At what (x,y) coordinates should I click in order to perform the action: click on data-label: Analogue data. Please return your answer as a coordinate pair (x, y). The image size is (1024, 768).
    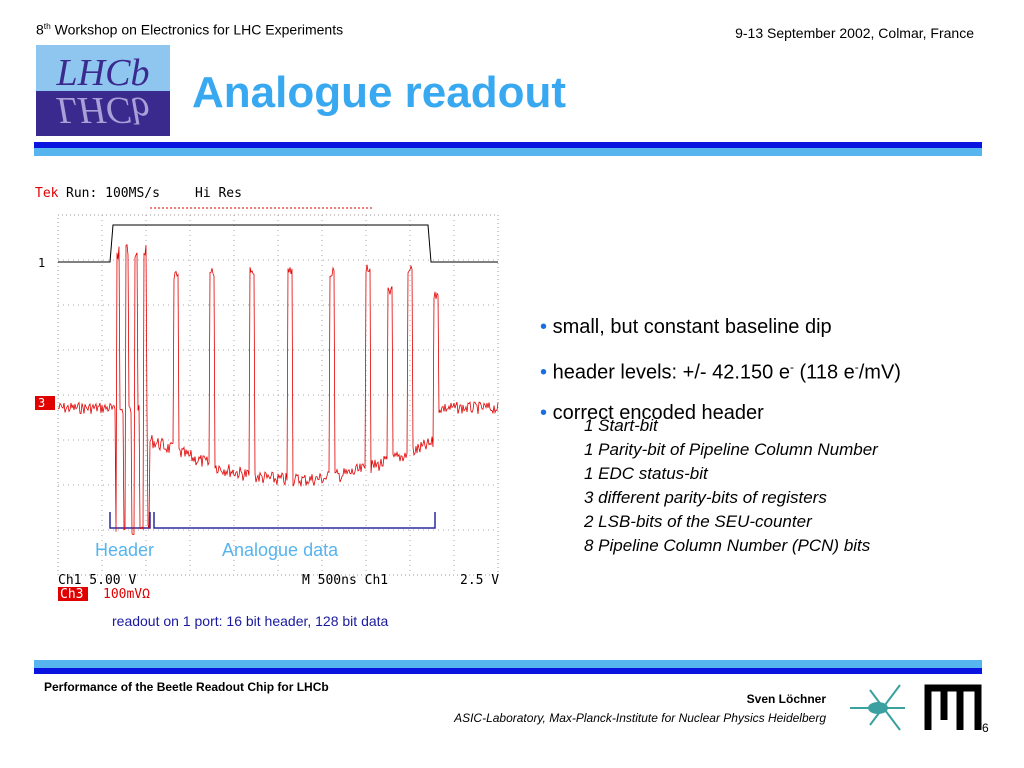
    Looking at the image, I should click on (280, 550).